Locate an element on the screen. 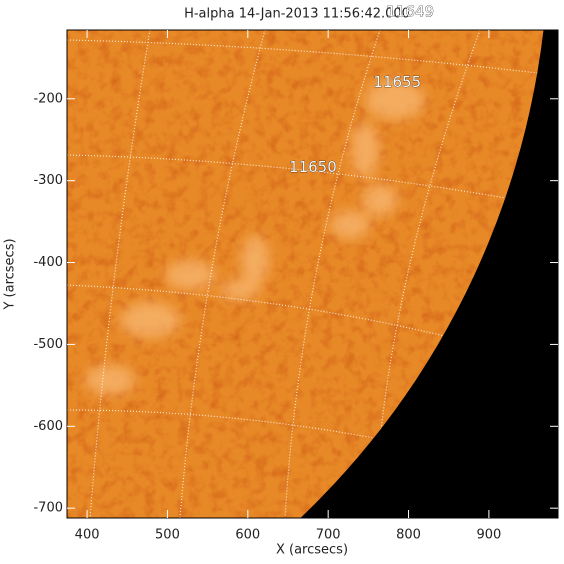  x-tick-label: 800 is located at coordinates (408, 535).